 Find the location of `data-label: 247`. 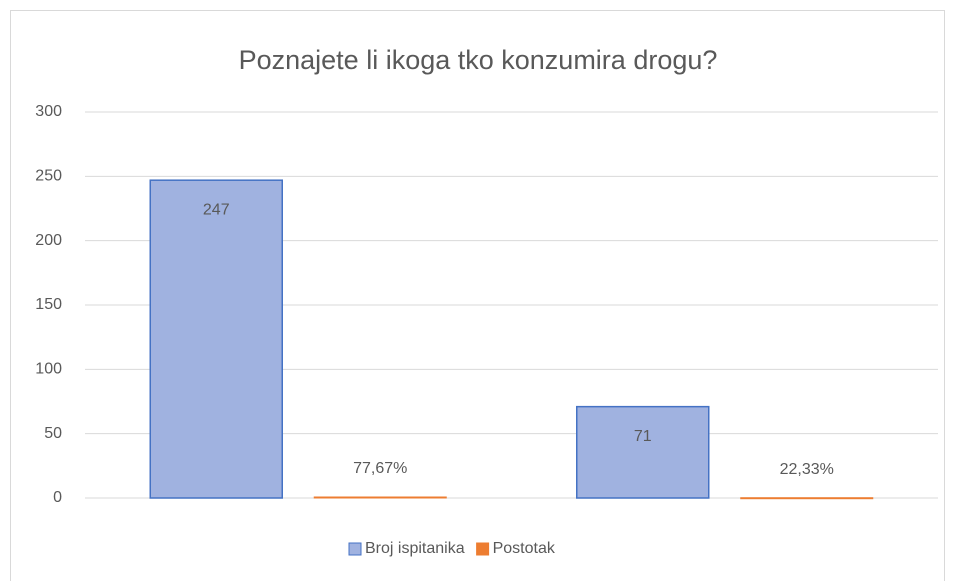

data-label: 247 is located at coordinates (216, 209).